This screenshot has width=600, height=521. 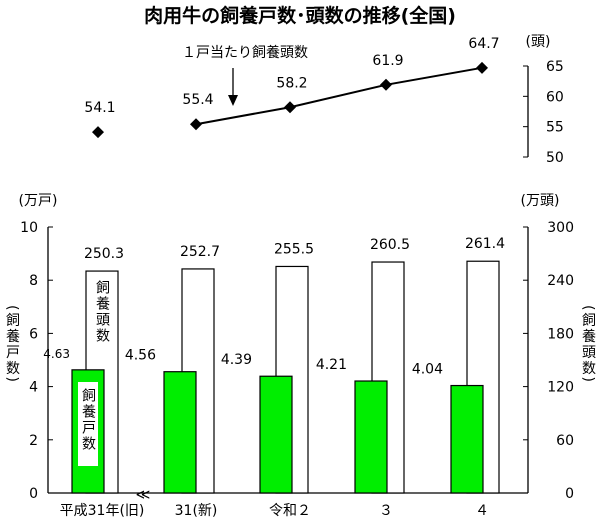 I want to click on left-y-tick-label: 2, so click(x=33, y=441).